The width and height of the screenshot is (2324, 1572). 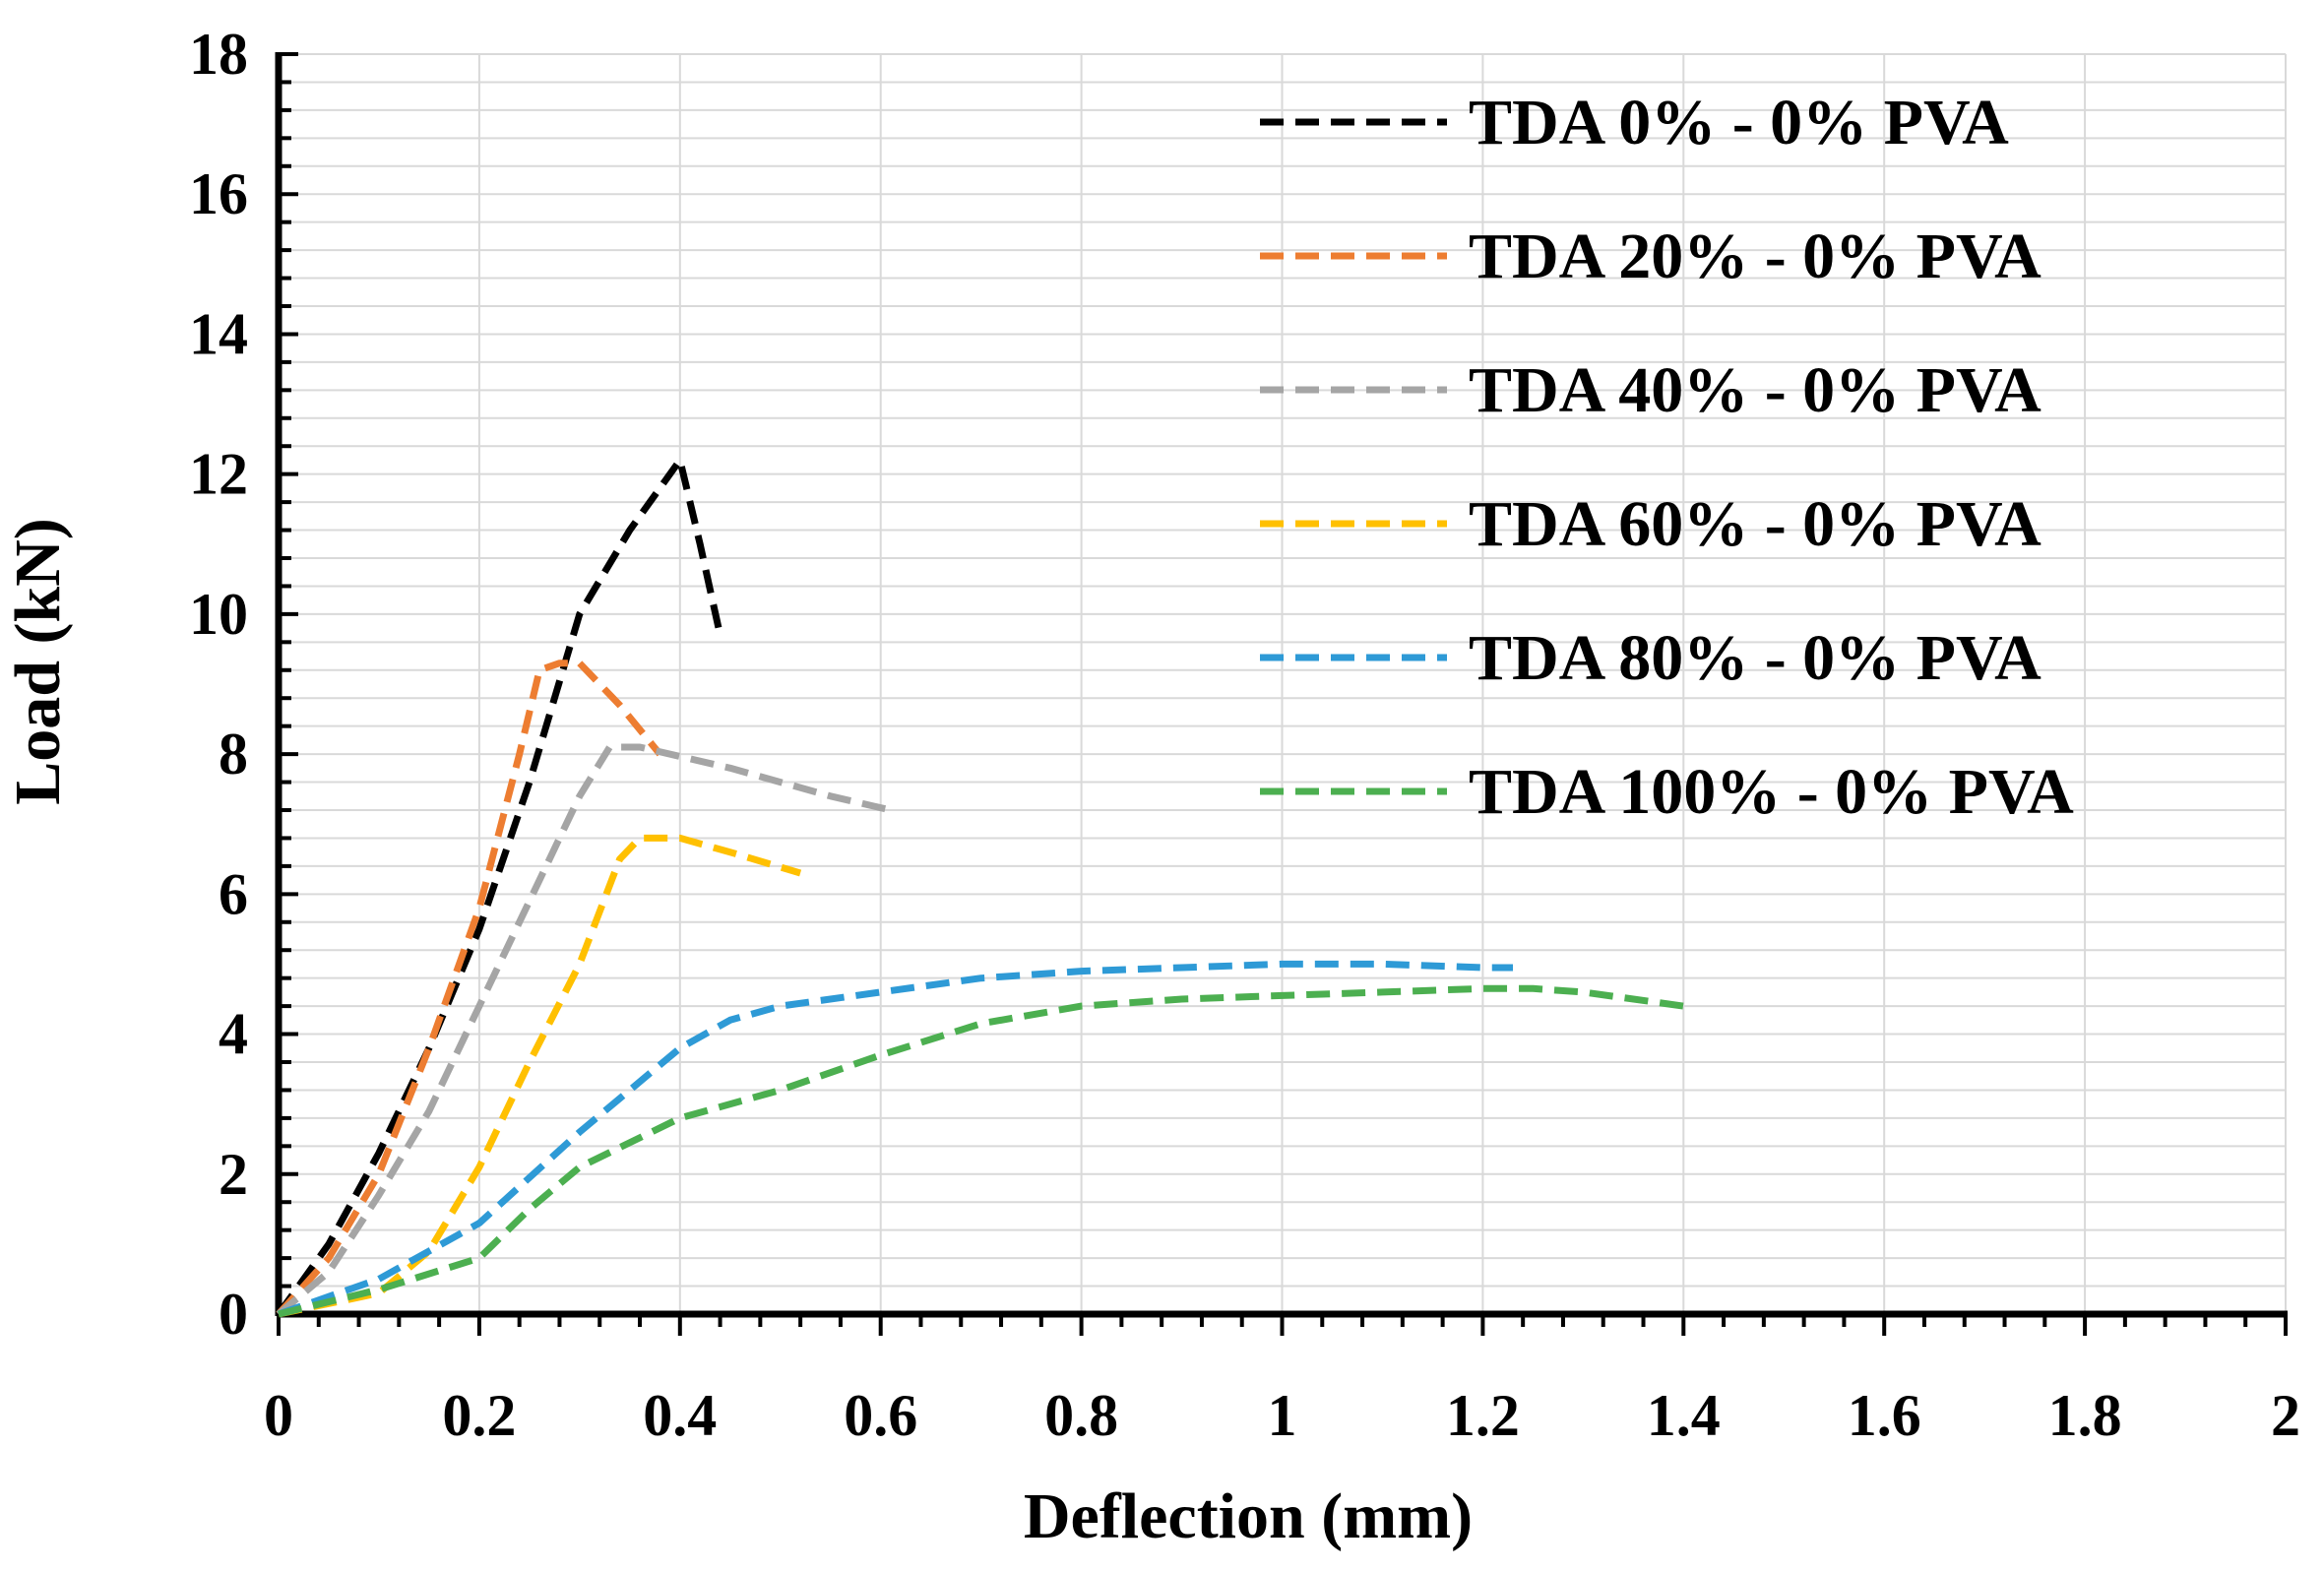 What do you see at coordinates (1684, 1415) in the screenshot?
I see `x-tick-label: 1.4` at bounding box center [1684, 1415].